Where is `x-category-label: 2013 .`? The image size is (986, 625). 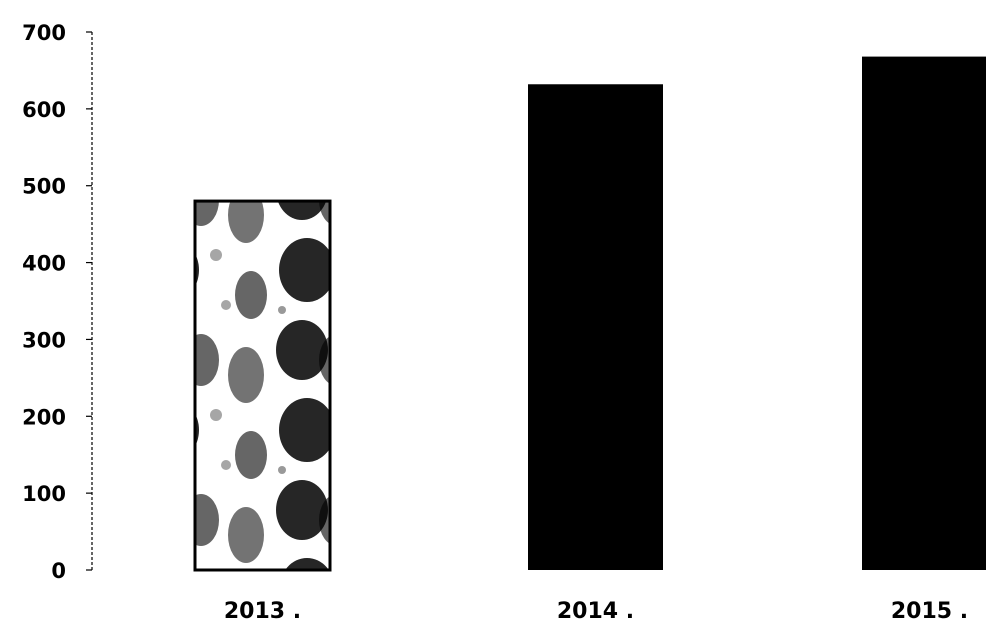
x-category-label: 2013 . is located at coordinates (262, 611).